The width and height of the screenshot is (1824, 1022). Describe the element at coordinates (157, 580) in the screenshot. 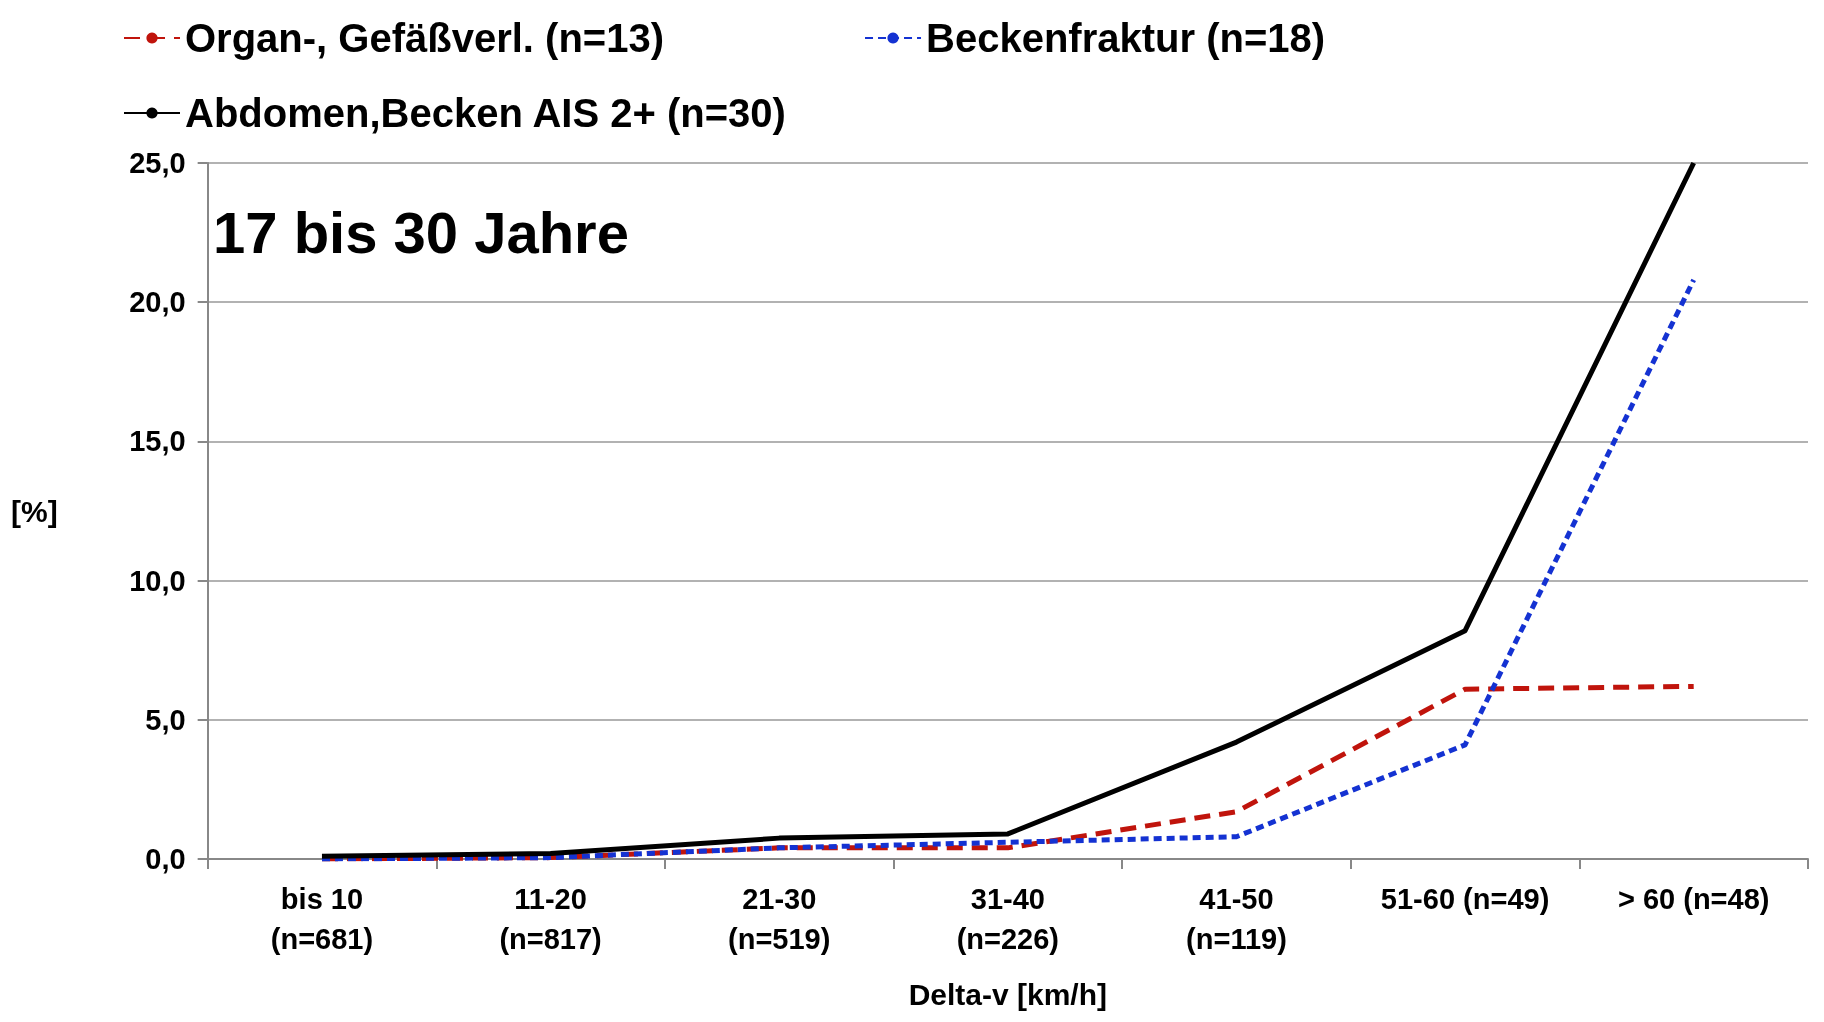

I see `y-tick-label: 10,0` at that location.